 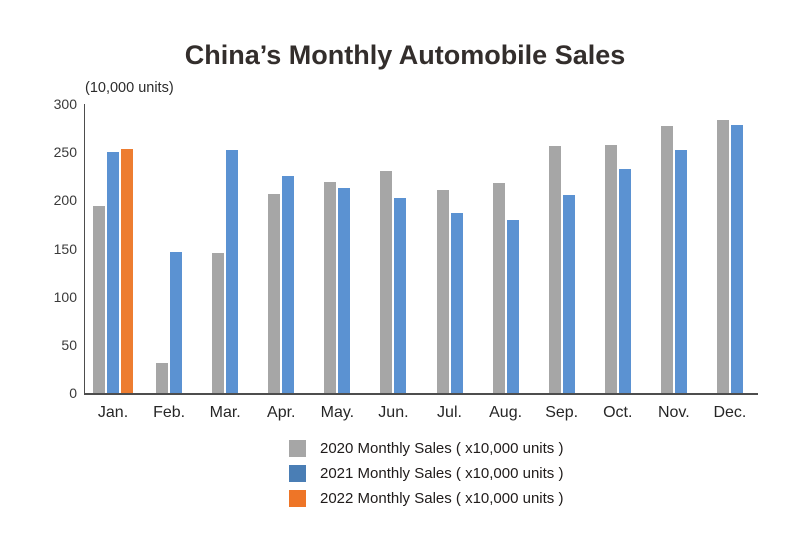 What do you see at coordinates (337, 412) in the screenshot?
I see `x-label-may: May.` at bounding box center [337, 412].